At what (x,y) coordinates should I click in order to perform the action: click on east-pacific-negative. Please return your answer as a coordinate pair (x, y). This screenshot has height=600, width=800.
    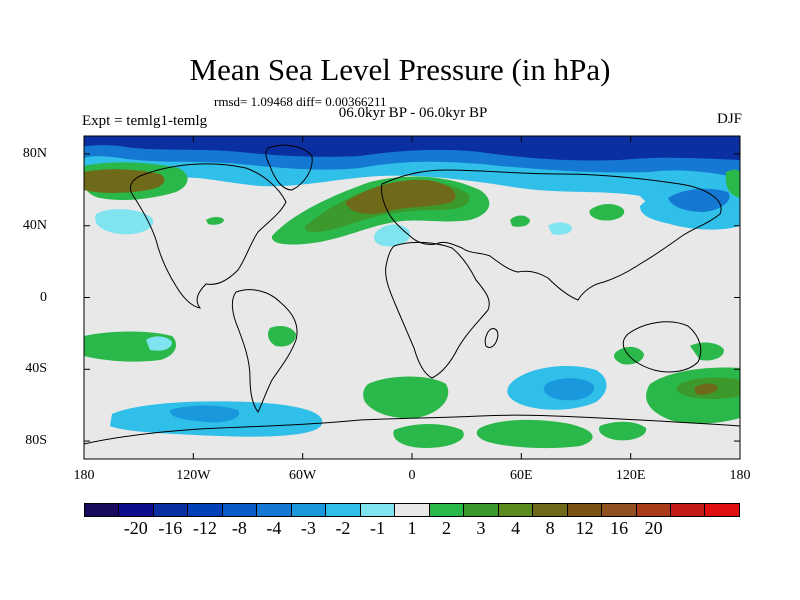
    Looking at the image, I should click on (124, 222).